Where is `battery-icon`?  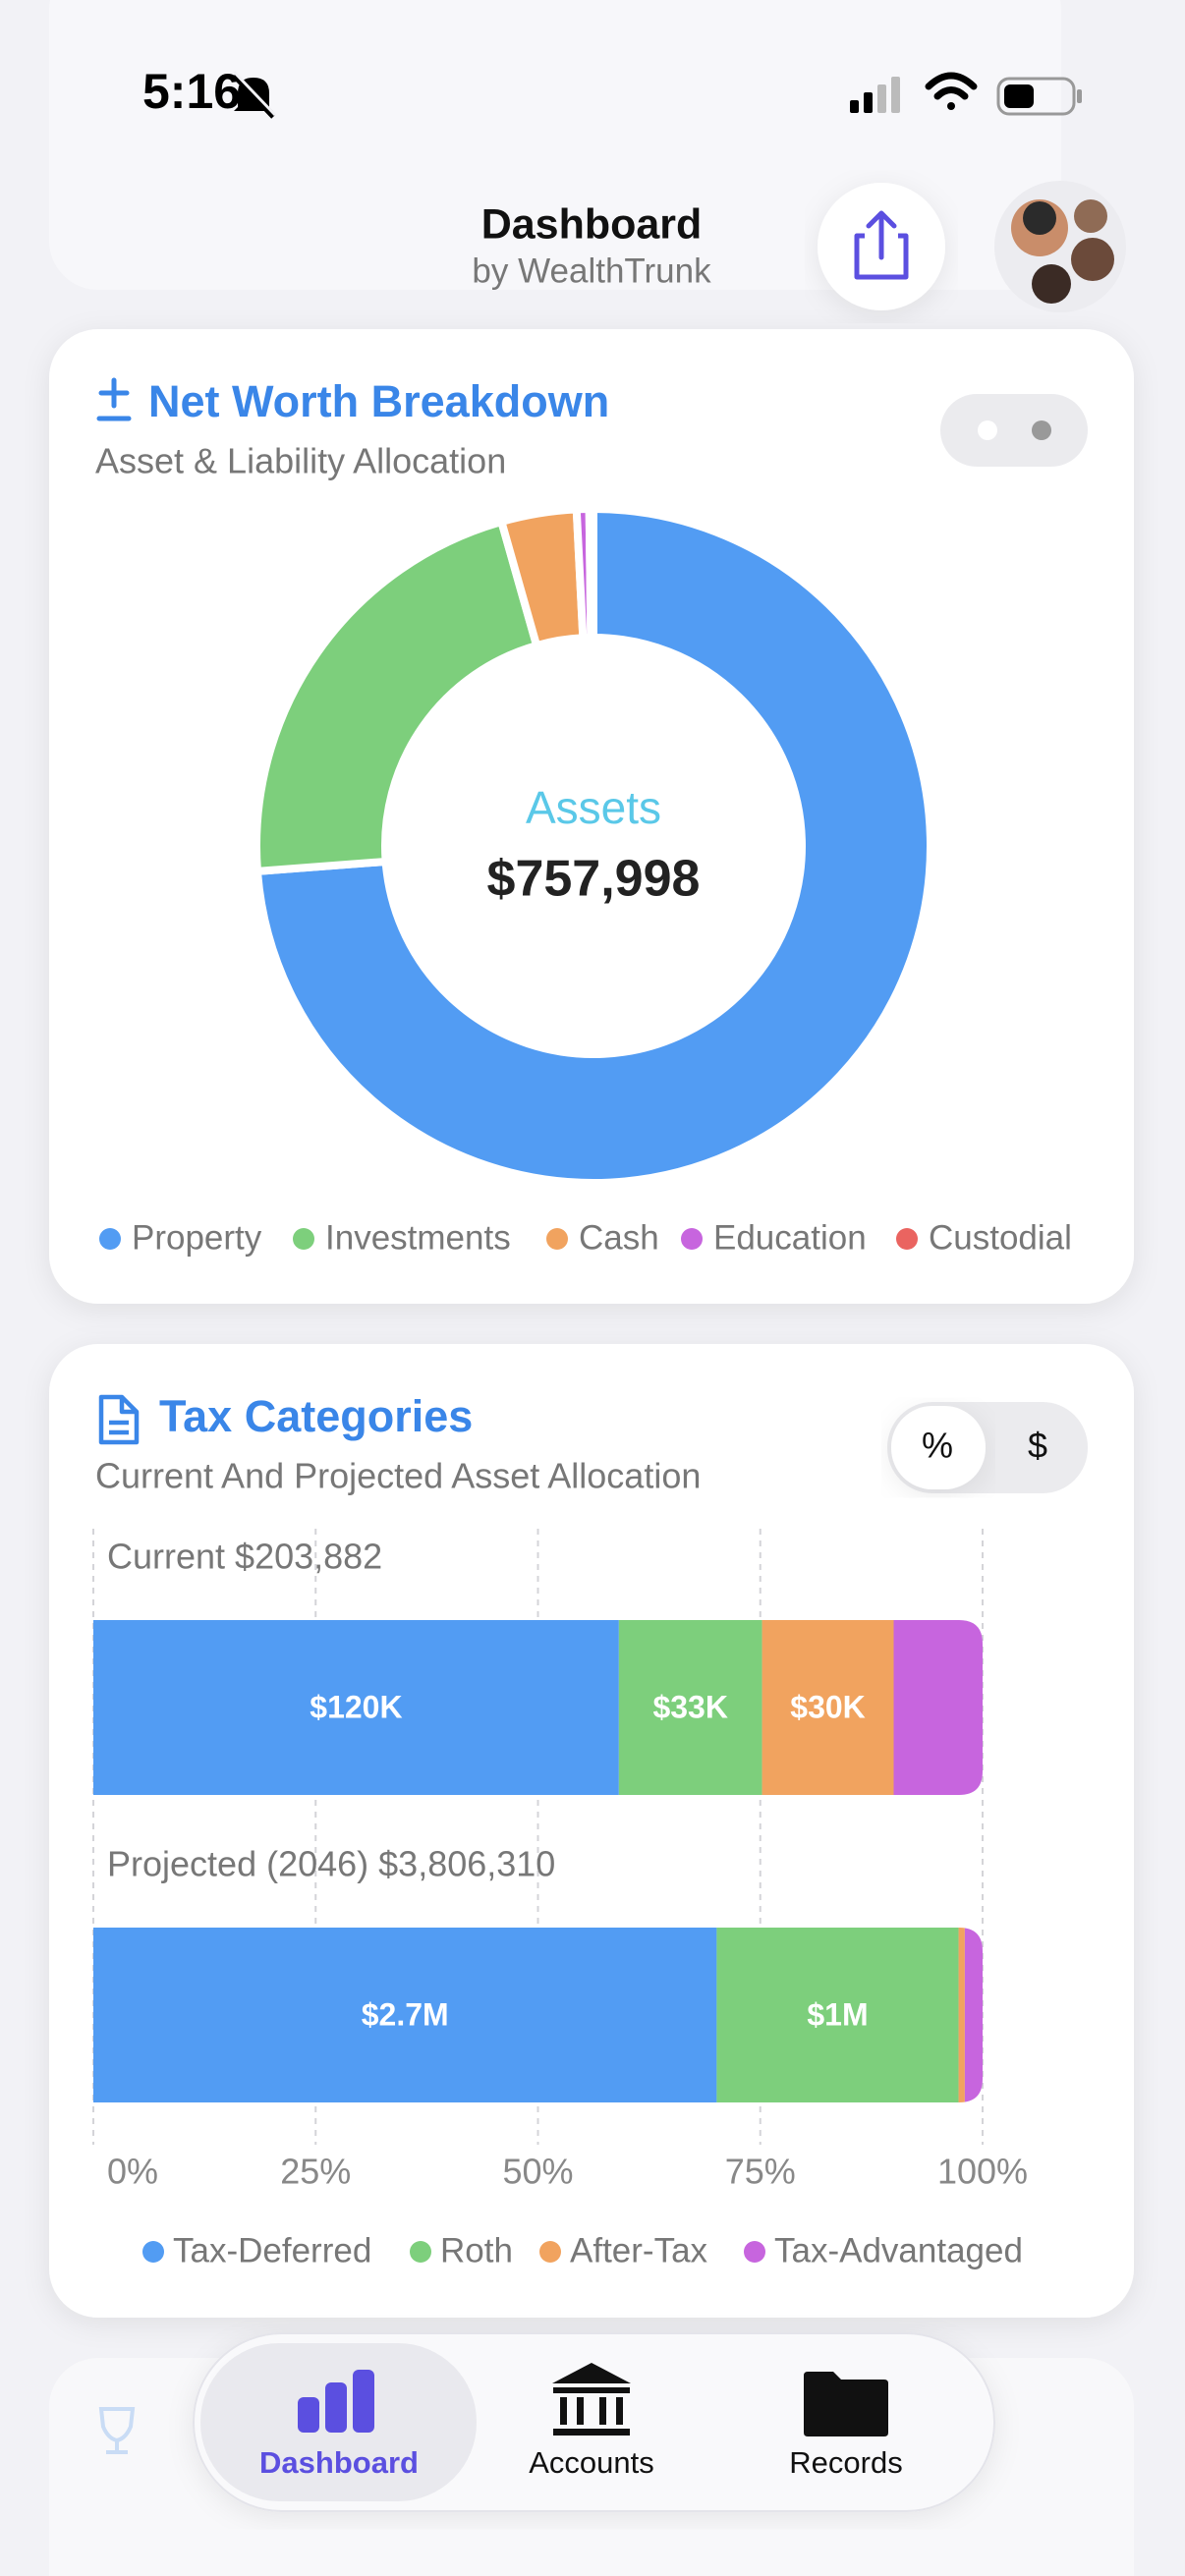
battery-icon is located at coordinates (1039, 96).